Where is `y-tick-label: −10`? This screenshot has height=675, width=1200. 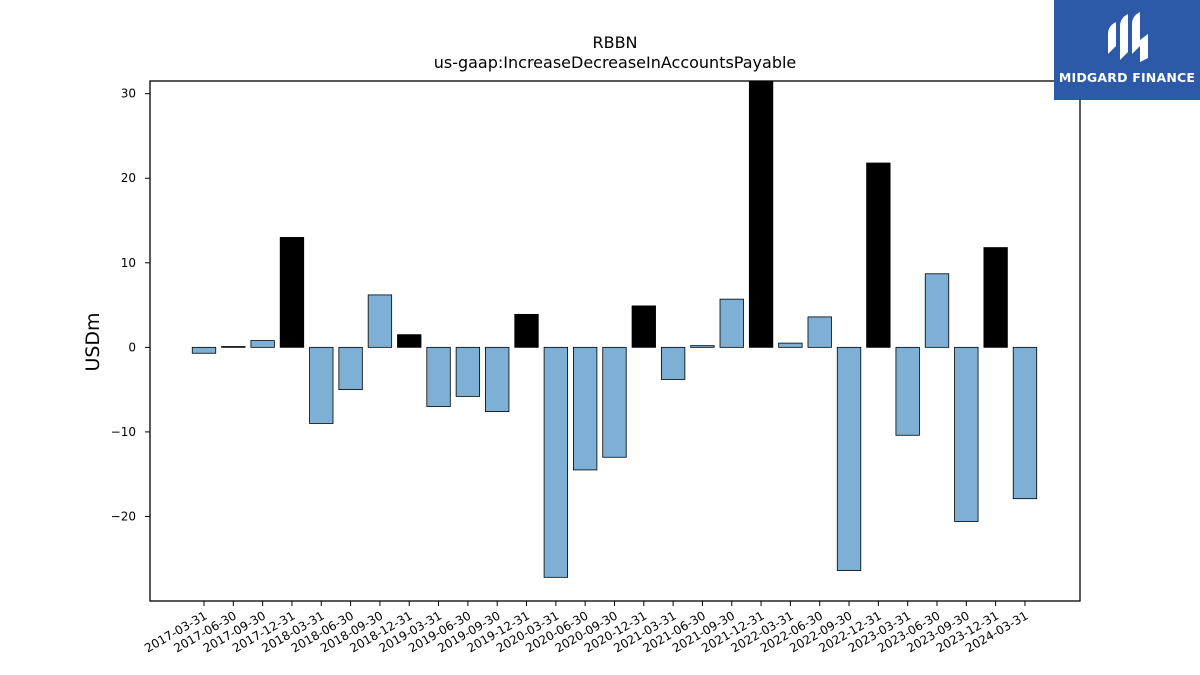
y-tick-label: −10 is located at coordinates (123, 432).